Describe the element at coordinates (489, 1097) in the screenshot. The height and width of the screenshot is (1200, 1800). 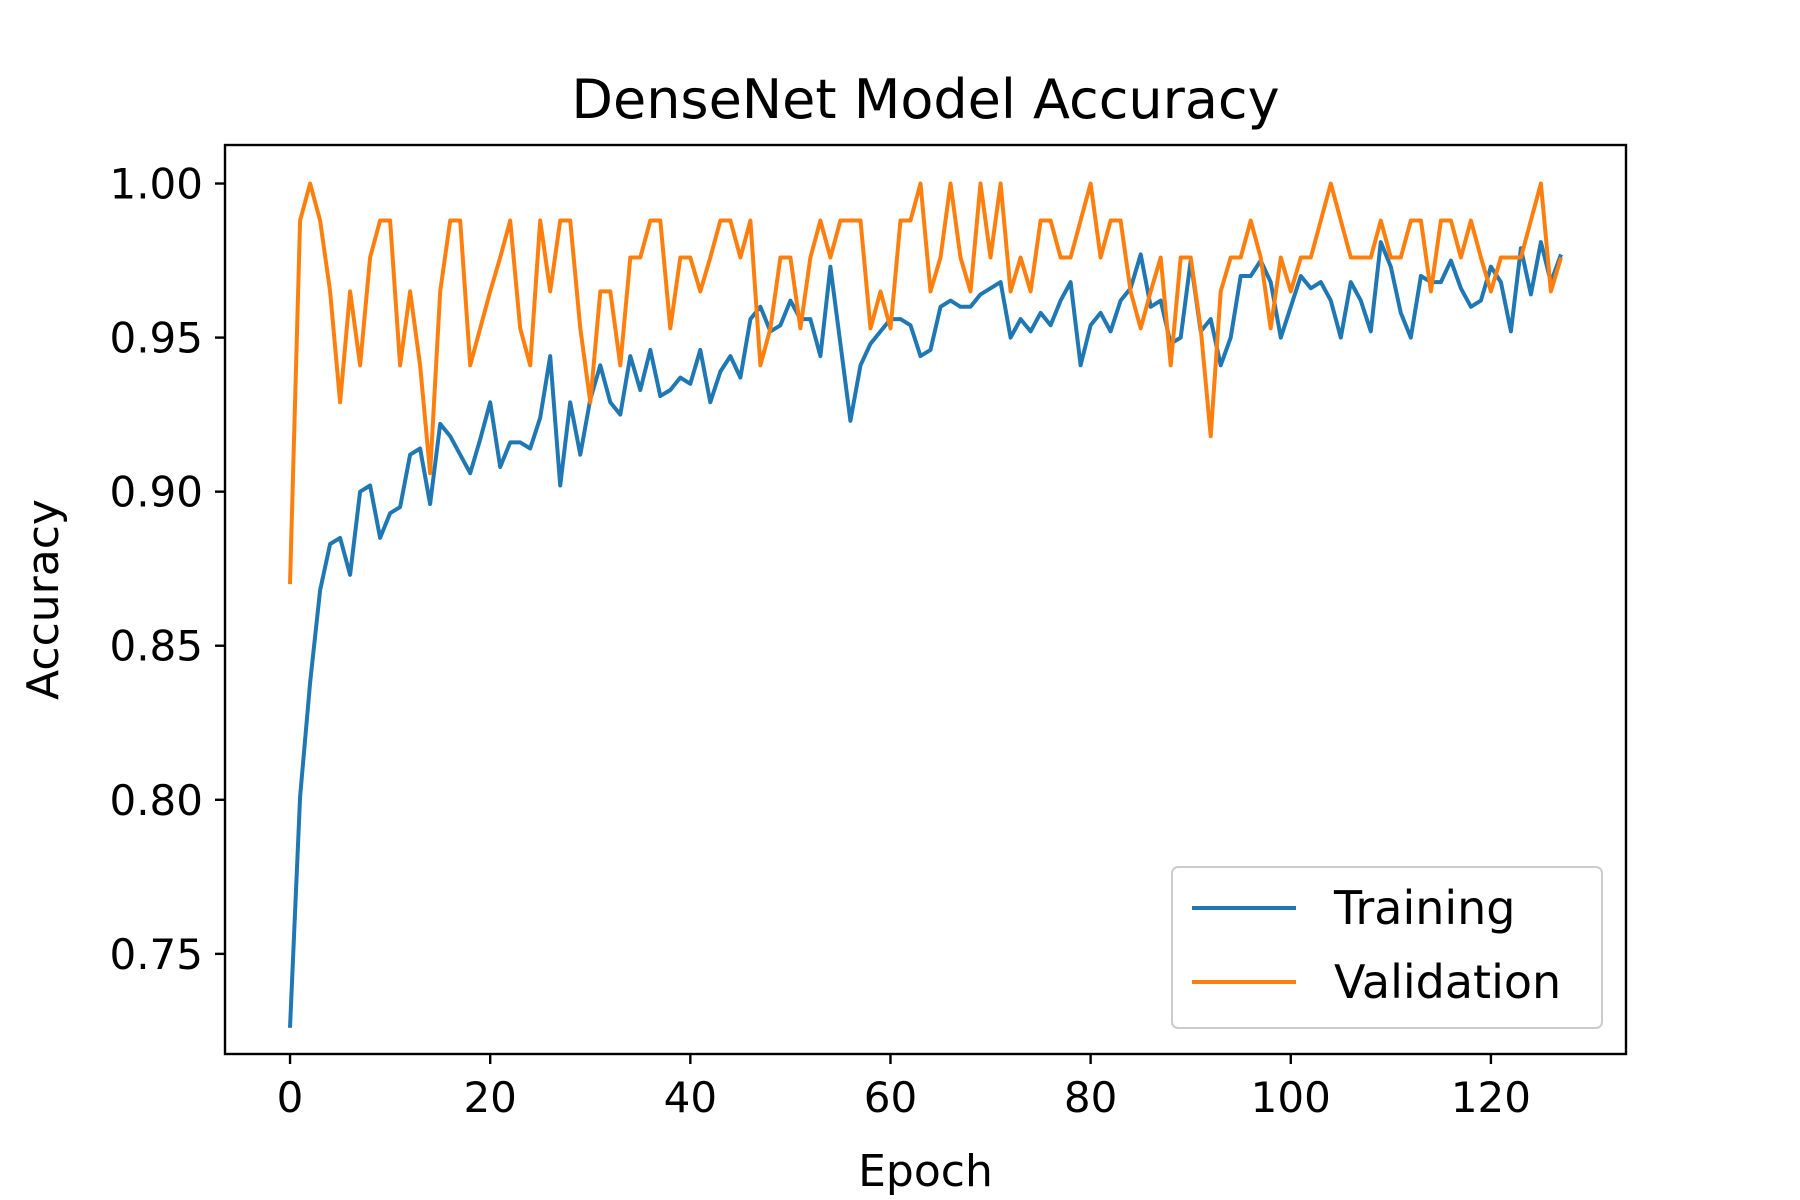
I see `x-tick-label: 20` at that location.